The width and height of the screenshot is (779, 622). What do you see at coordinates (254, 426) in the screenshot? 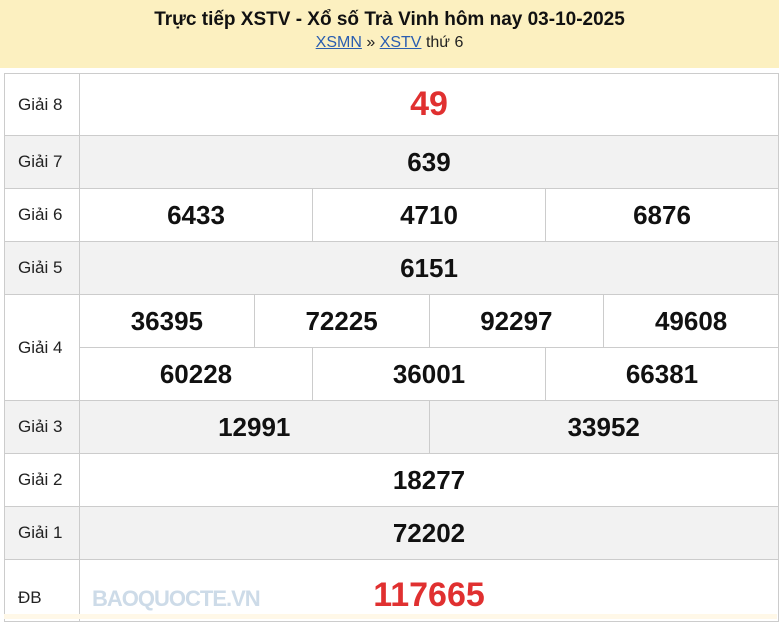
I see `prize-number: 12991` at bounding box center [254, 426].